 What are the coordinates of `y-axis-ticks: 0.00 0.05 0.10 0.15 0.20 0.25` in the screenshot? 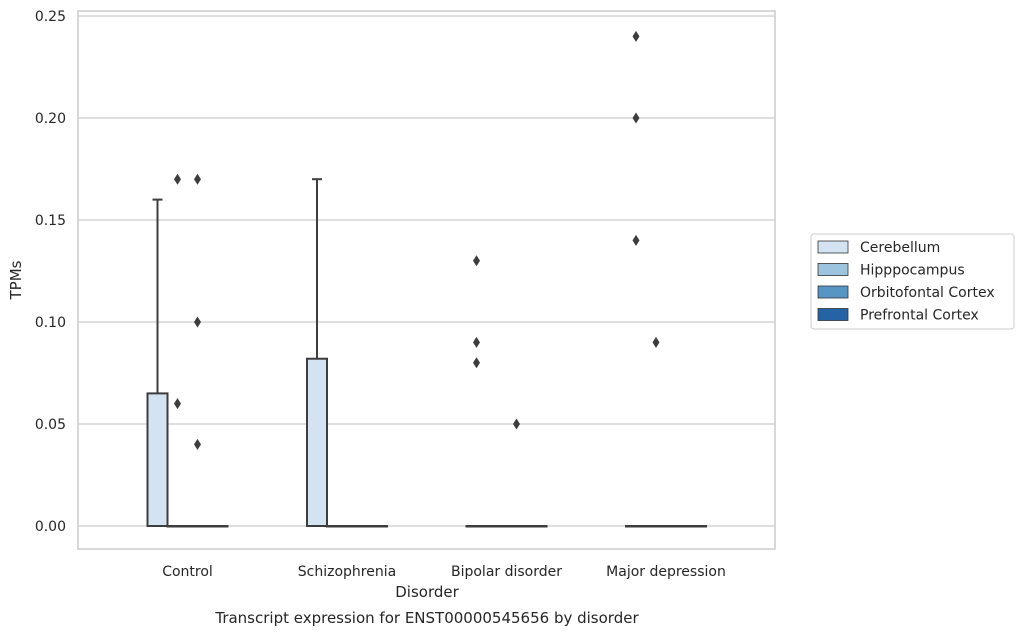 It's located at (50, 272).